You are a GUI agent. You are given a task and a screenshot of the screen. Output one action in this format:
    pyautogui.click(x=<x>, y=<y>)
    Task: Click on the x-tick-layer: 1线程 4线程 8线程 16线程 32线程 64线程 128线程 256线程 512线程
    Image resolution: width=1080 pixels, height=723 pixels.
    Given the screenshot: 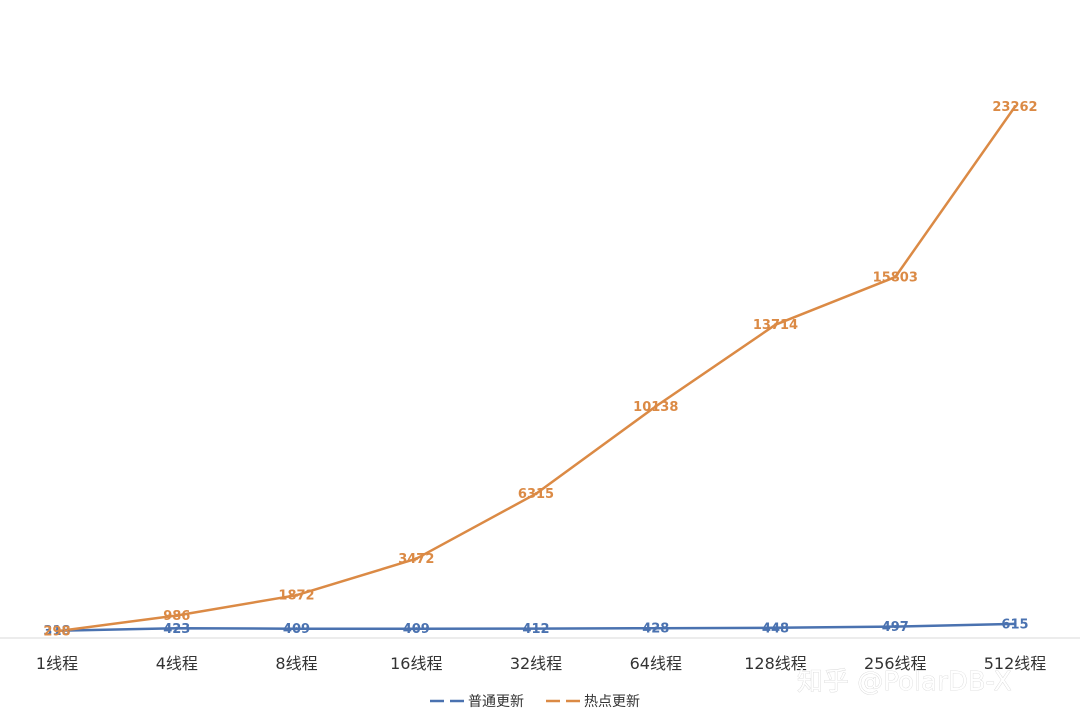 What is the action you would take?
    pyautogui.click(x=541, y=663)
    